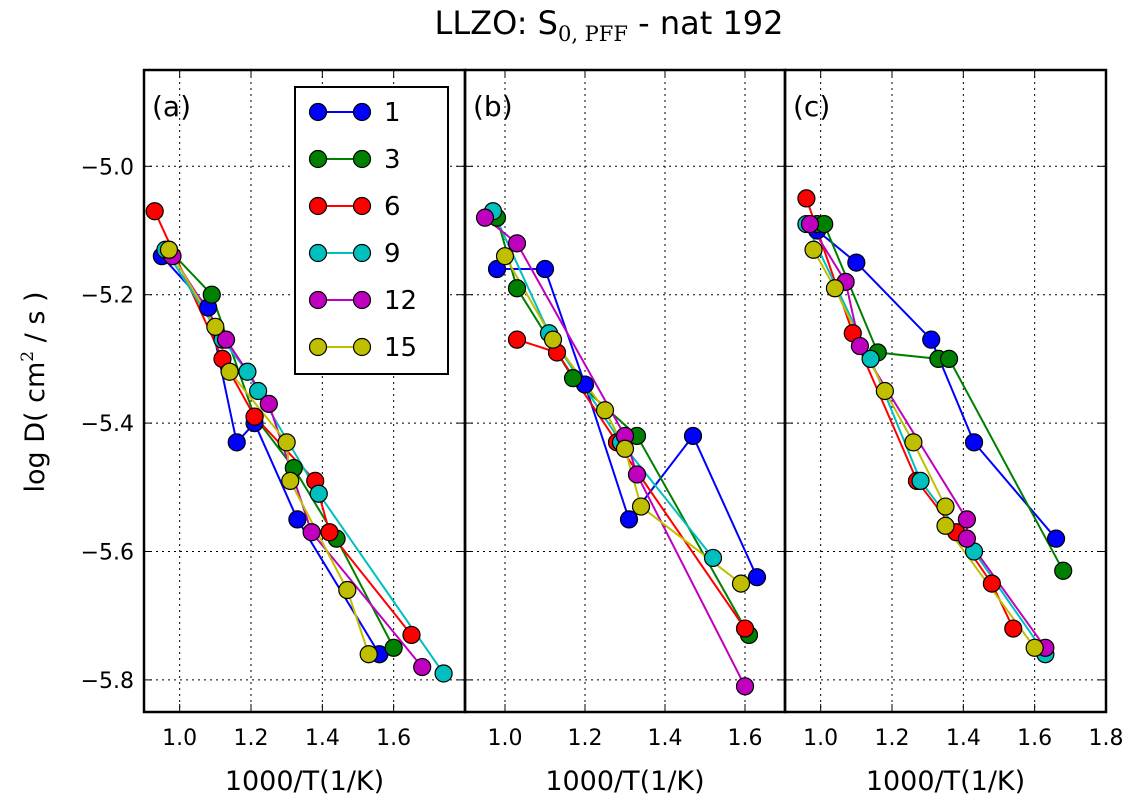 The image size is (1134, 801). I want to click on panel-label: (a), so click(171, 106).